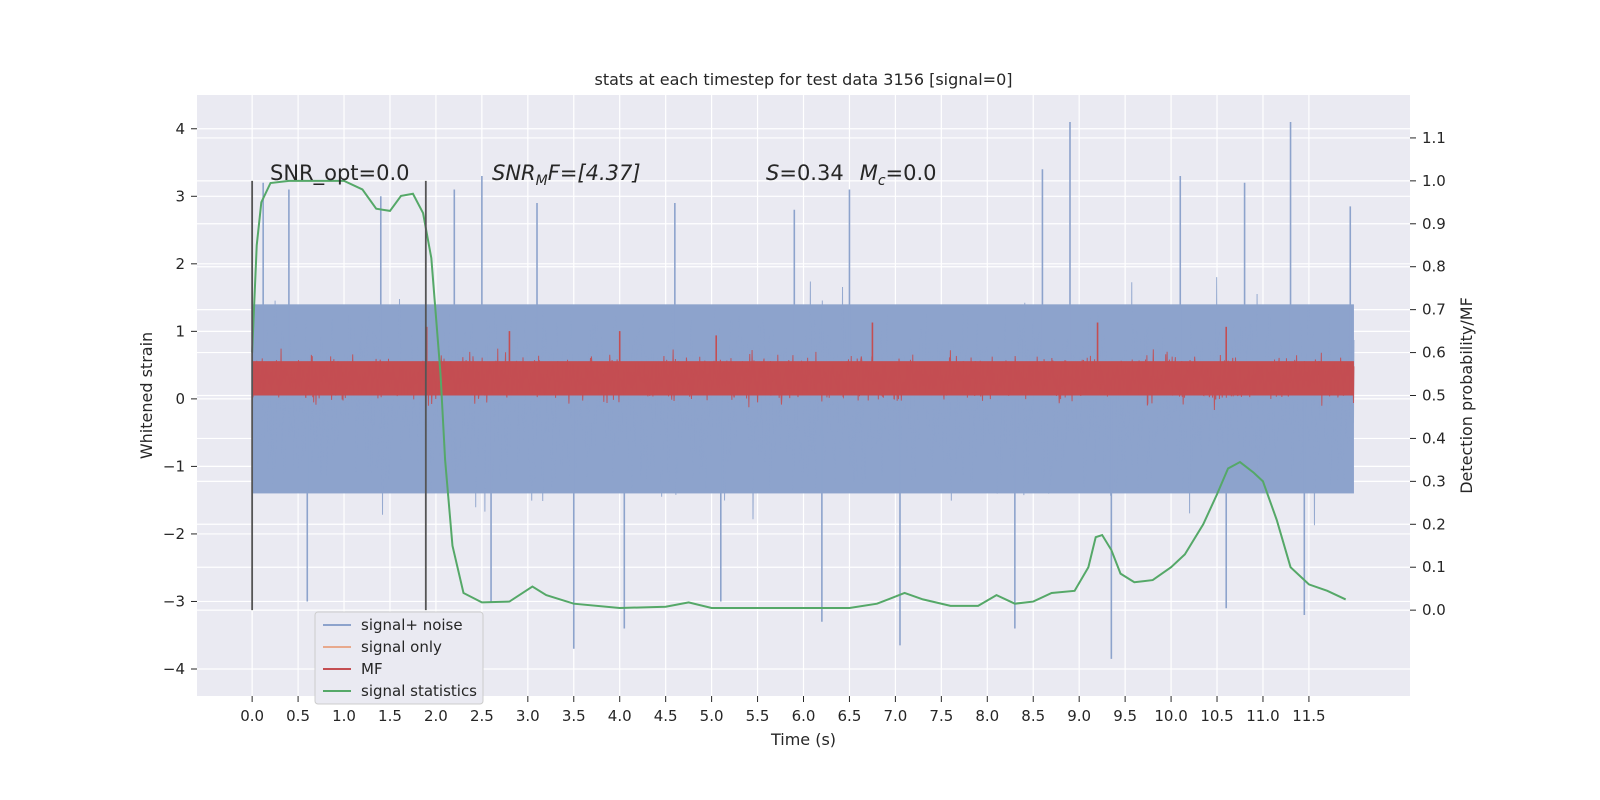  I want to click on y2-tick-label: 0.4, so click(1434, 438).